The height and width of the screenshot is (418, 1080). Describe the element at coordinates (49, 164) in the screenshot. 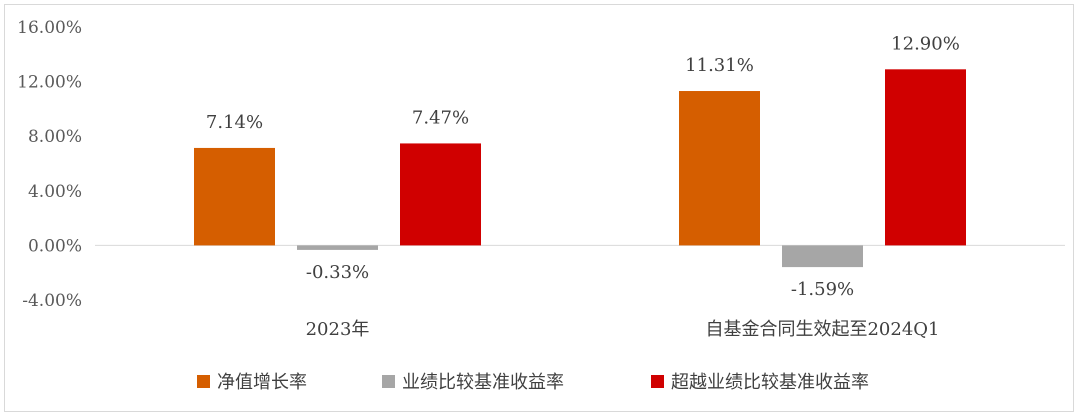

I see `y-axis: 16.00% 12.00% 8.00% 4.00% 0.00% -4.00%` at that location.